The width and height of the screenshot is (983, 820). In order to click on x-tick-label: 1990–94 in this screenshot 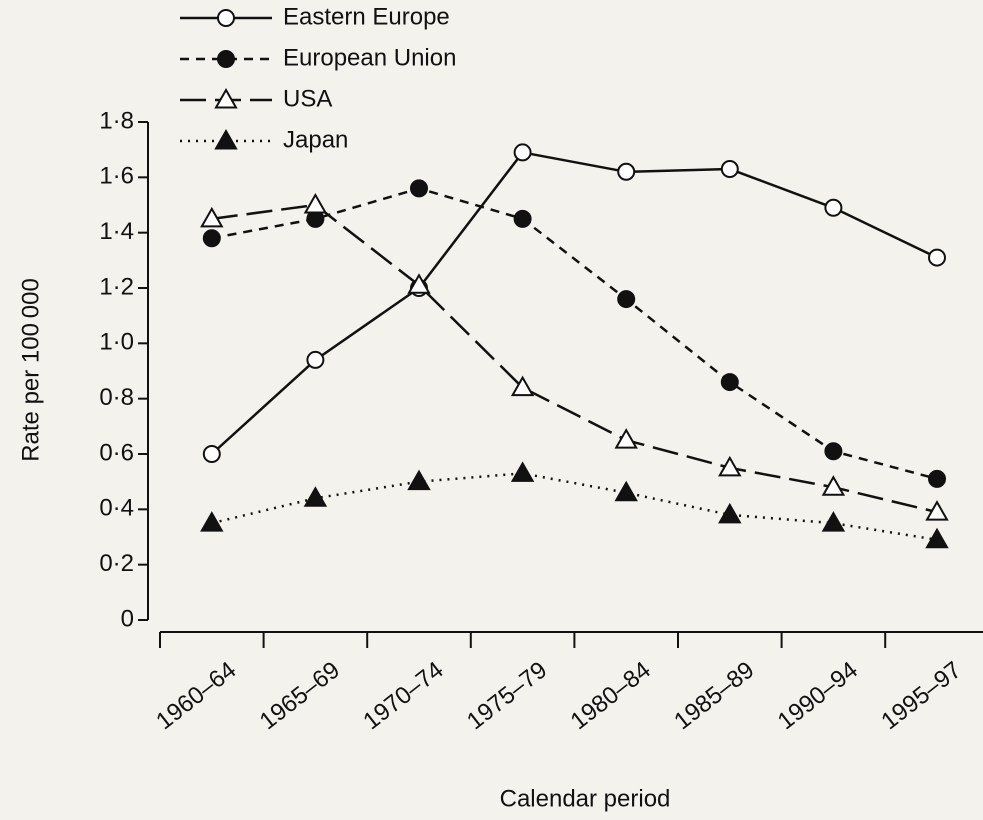, I will do `click(818, 695)`.